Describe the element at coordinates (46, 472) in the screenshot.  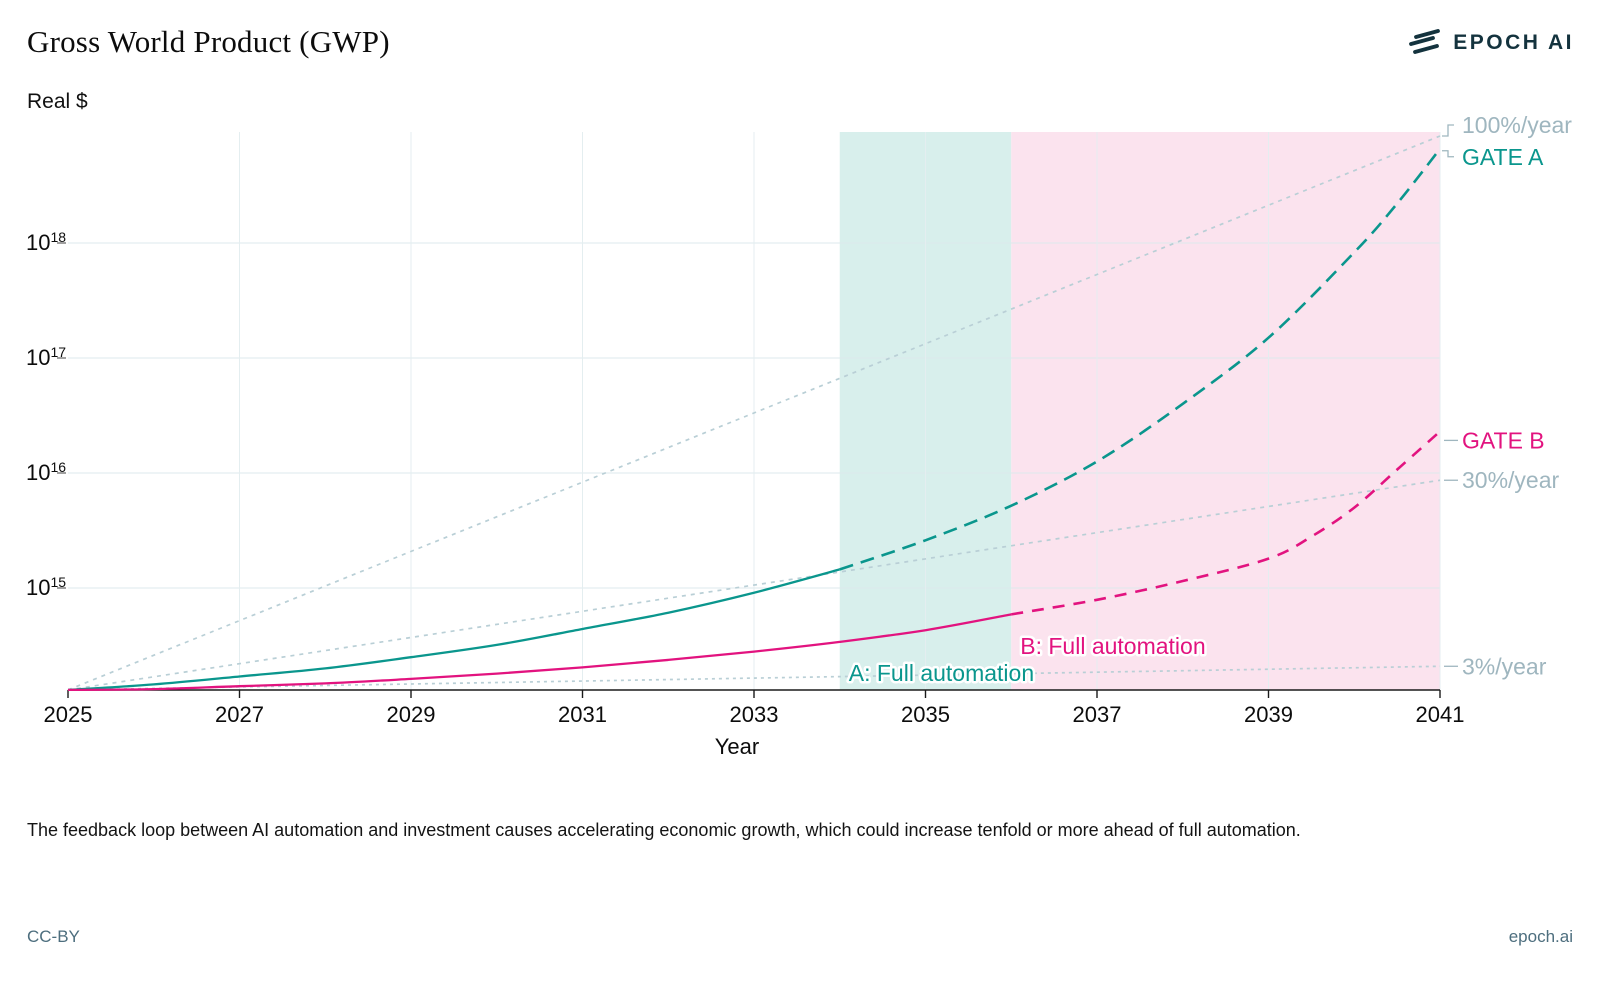
I see `y-tick-label-1e16: 1016` at that location.